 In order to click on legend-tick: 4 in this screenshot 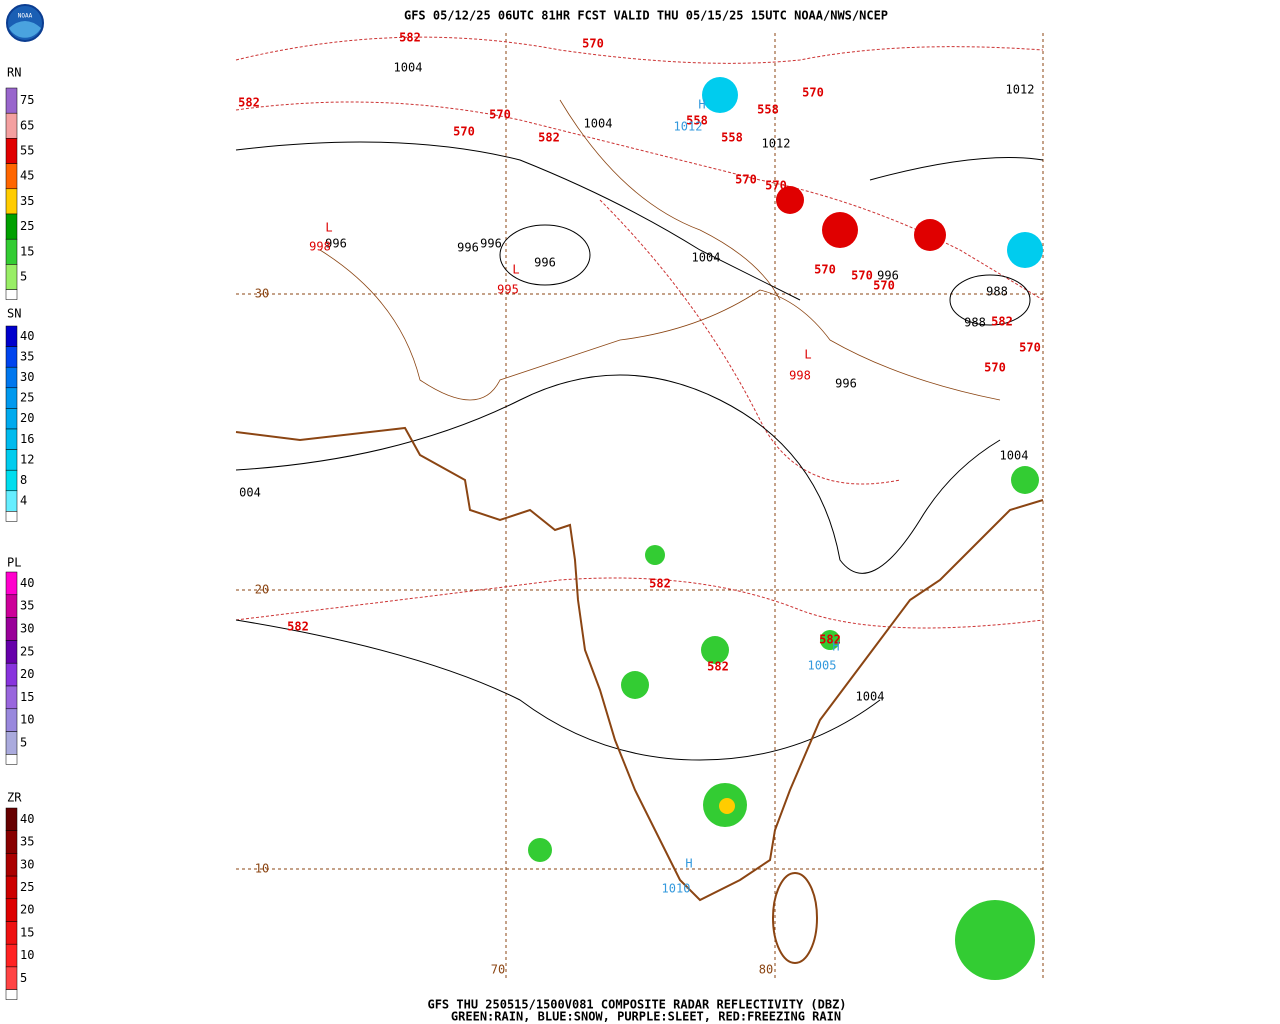, I will do `click(23, 501)`.